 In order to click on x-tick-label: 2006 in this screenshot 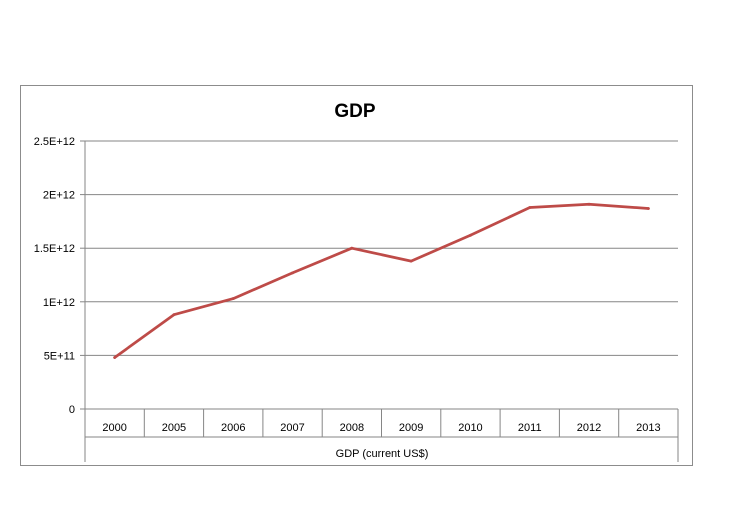, I will do `click(233, 428)`.